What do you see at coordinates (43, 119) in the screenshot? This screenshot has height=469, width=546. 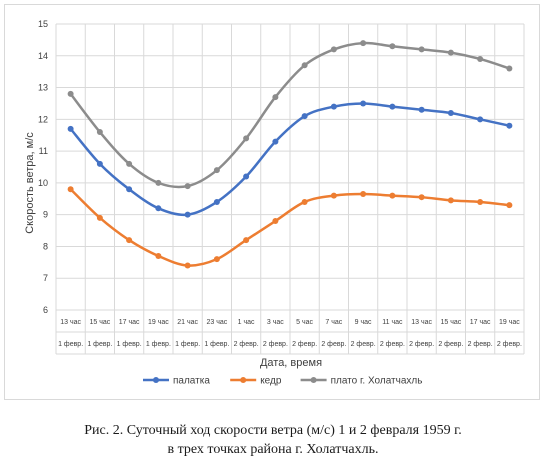 I see `y-tick-label: 12` at bounding box center [43, 119].